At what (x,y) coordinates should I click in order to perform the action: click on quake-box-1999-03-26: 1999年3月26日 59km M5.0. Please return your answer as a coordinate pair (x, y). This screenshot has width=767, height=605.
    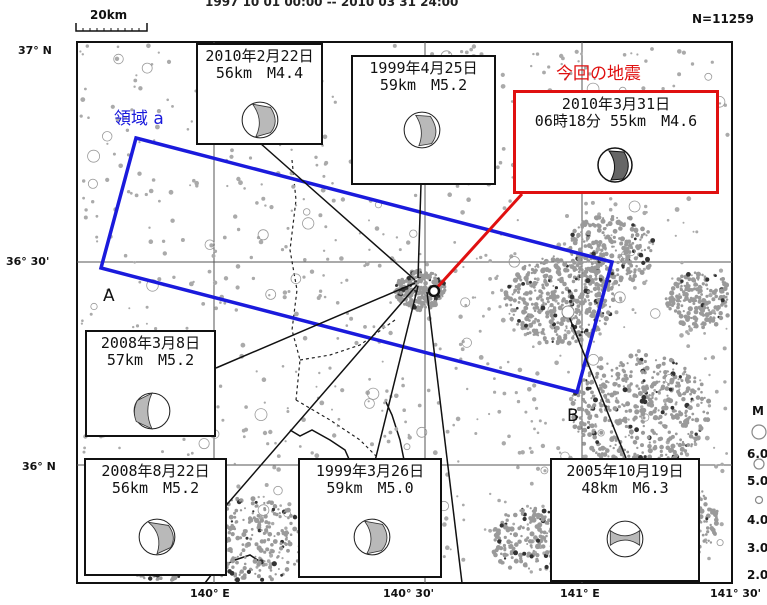
    Looking at the image, I should click on (370, 518).